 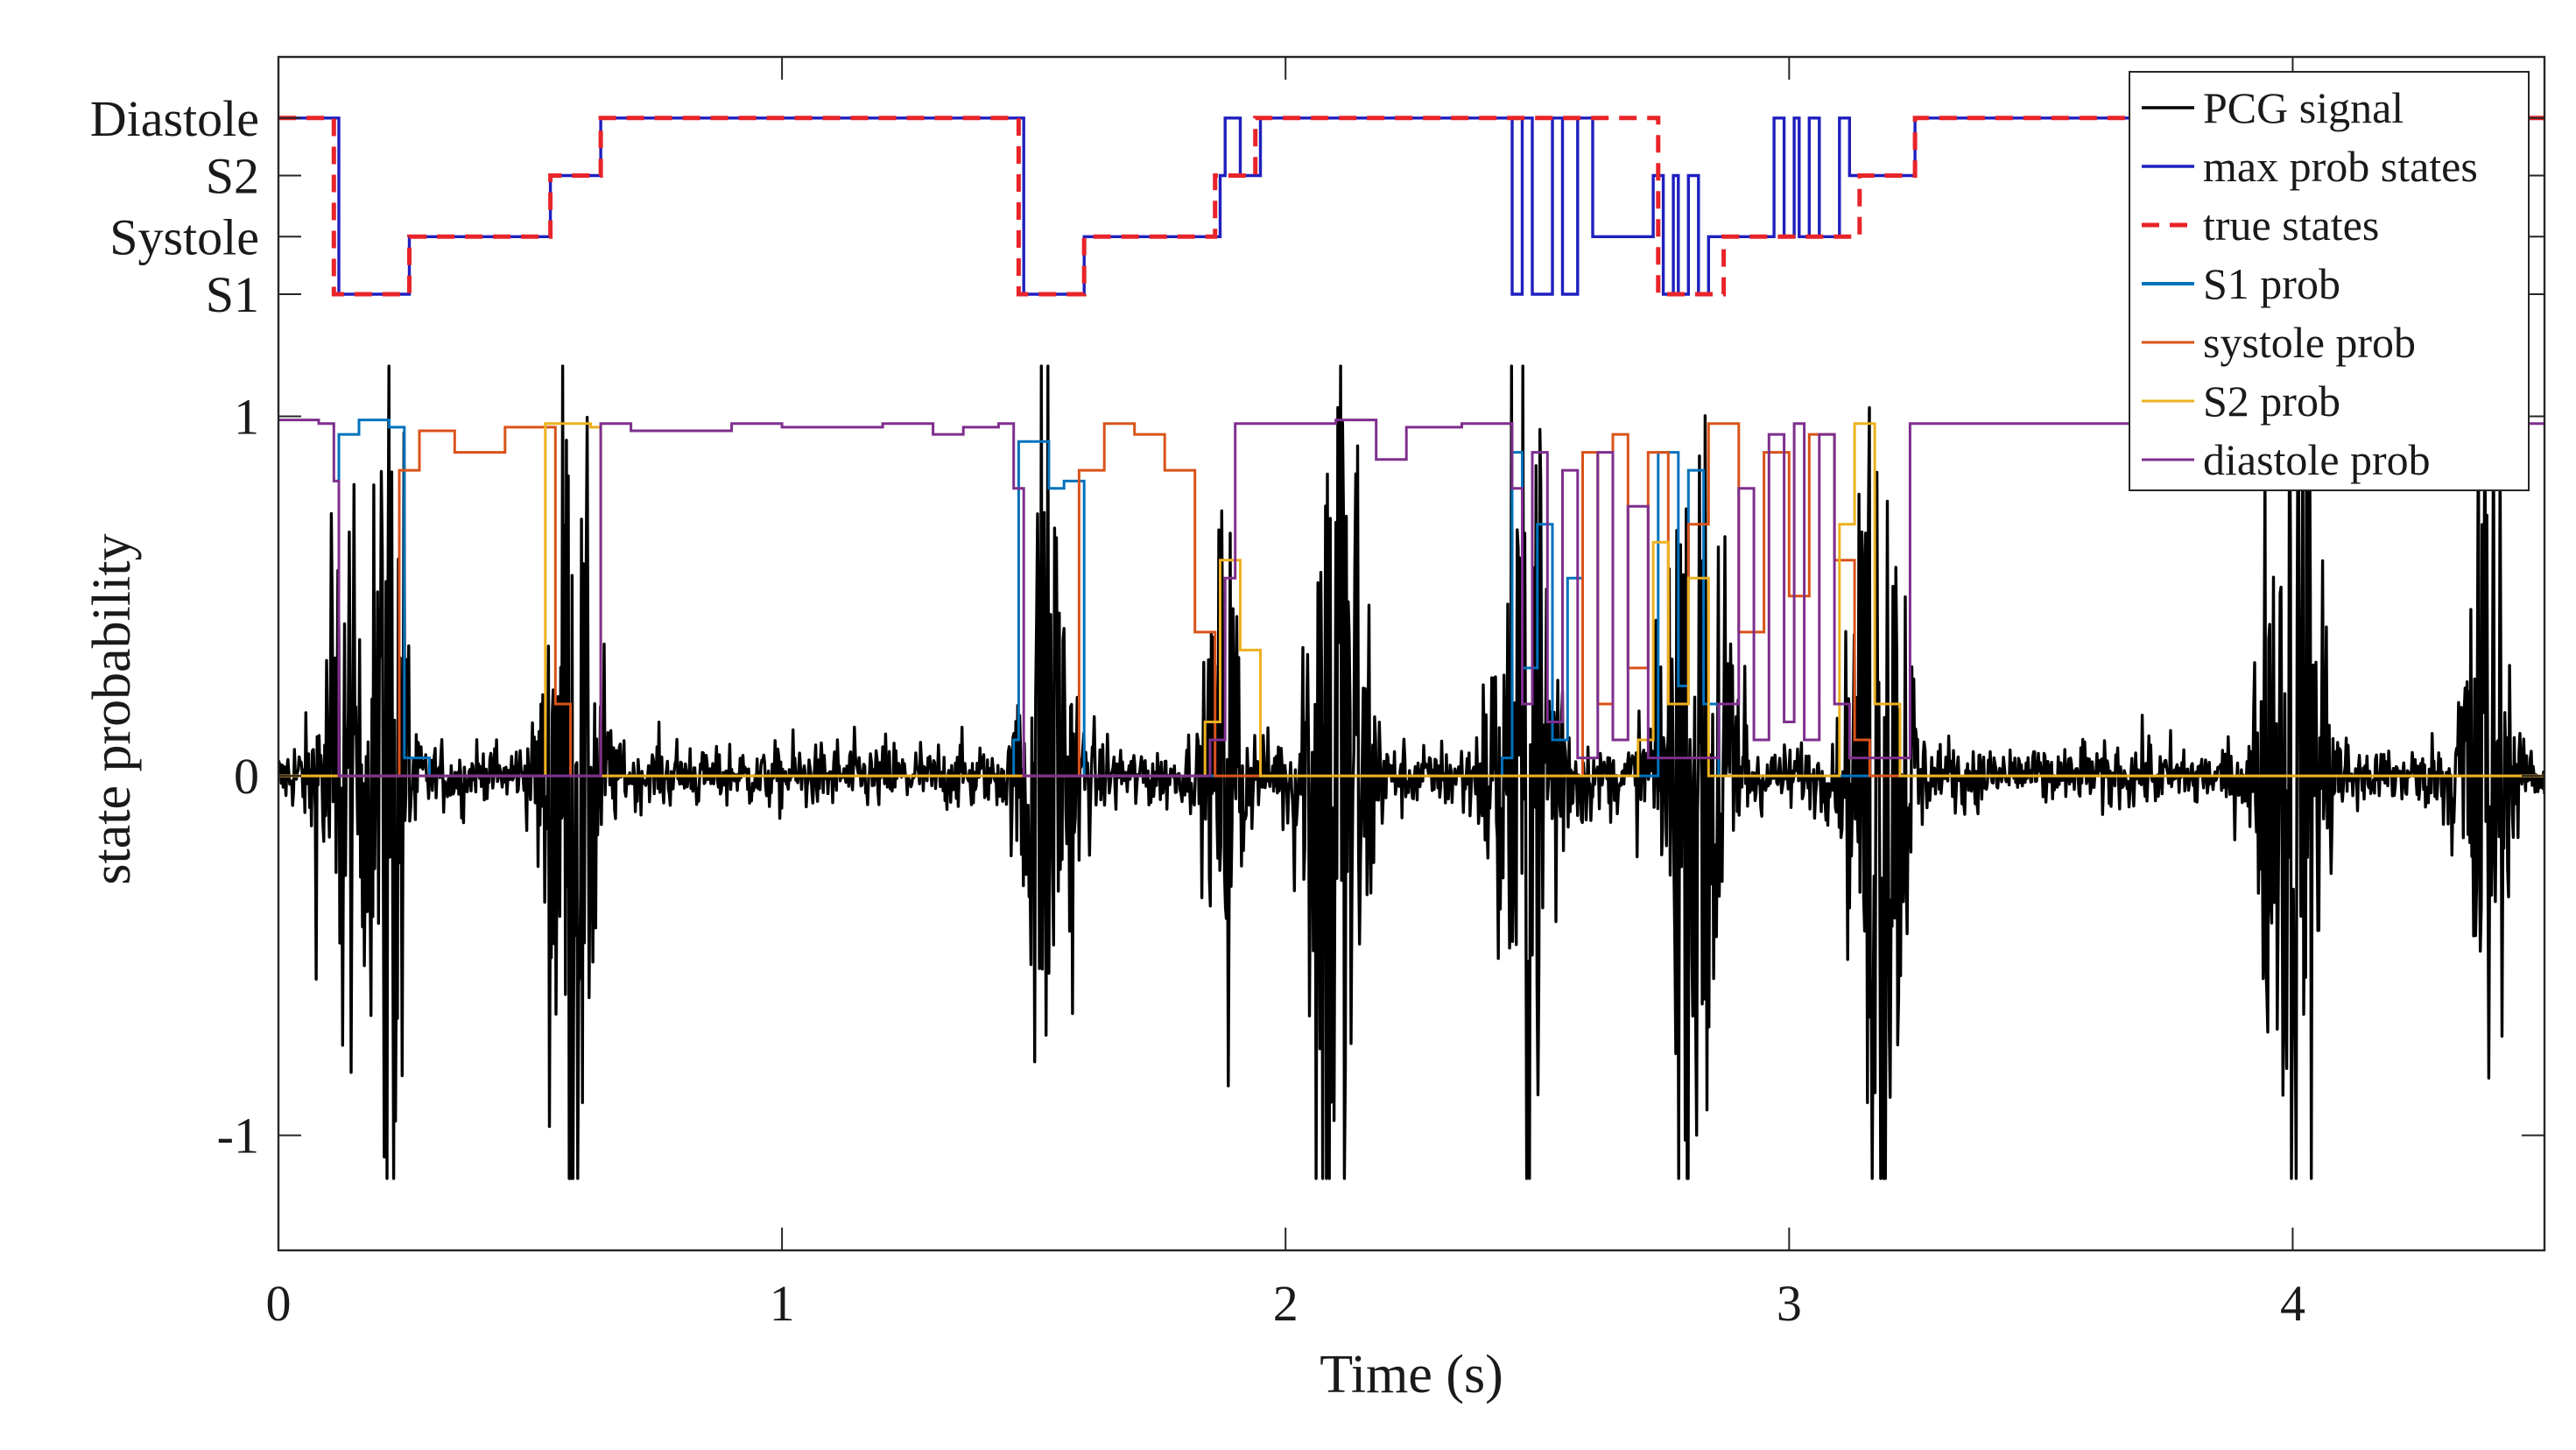 What do you see at coordinates (2303, 107) in the screenshot?
I see `legend-label-pcg: PCG signal` at bounding box center [2303, 107].